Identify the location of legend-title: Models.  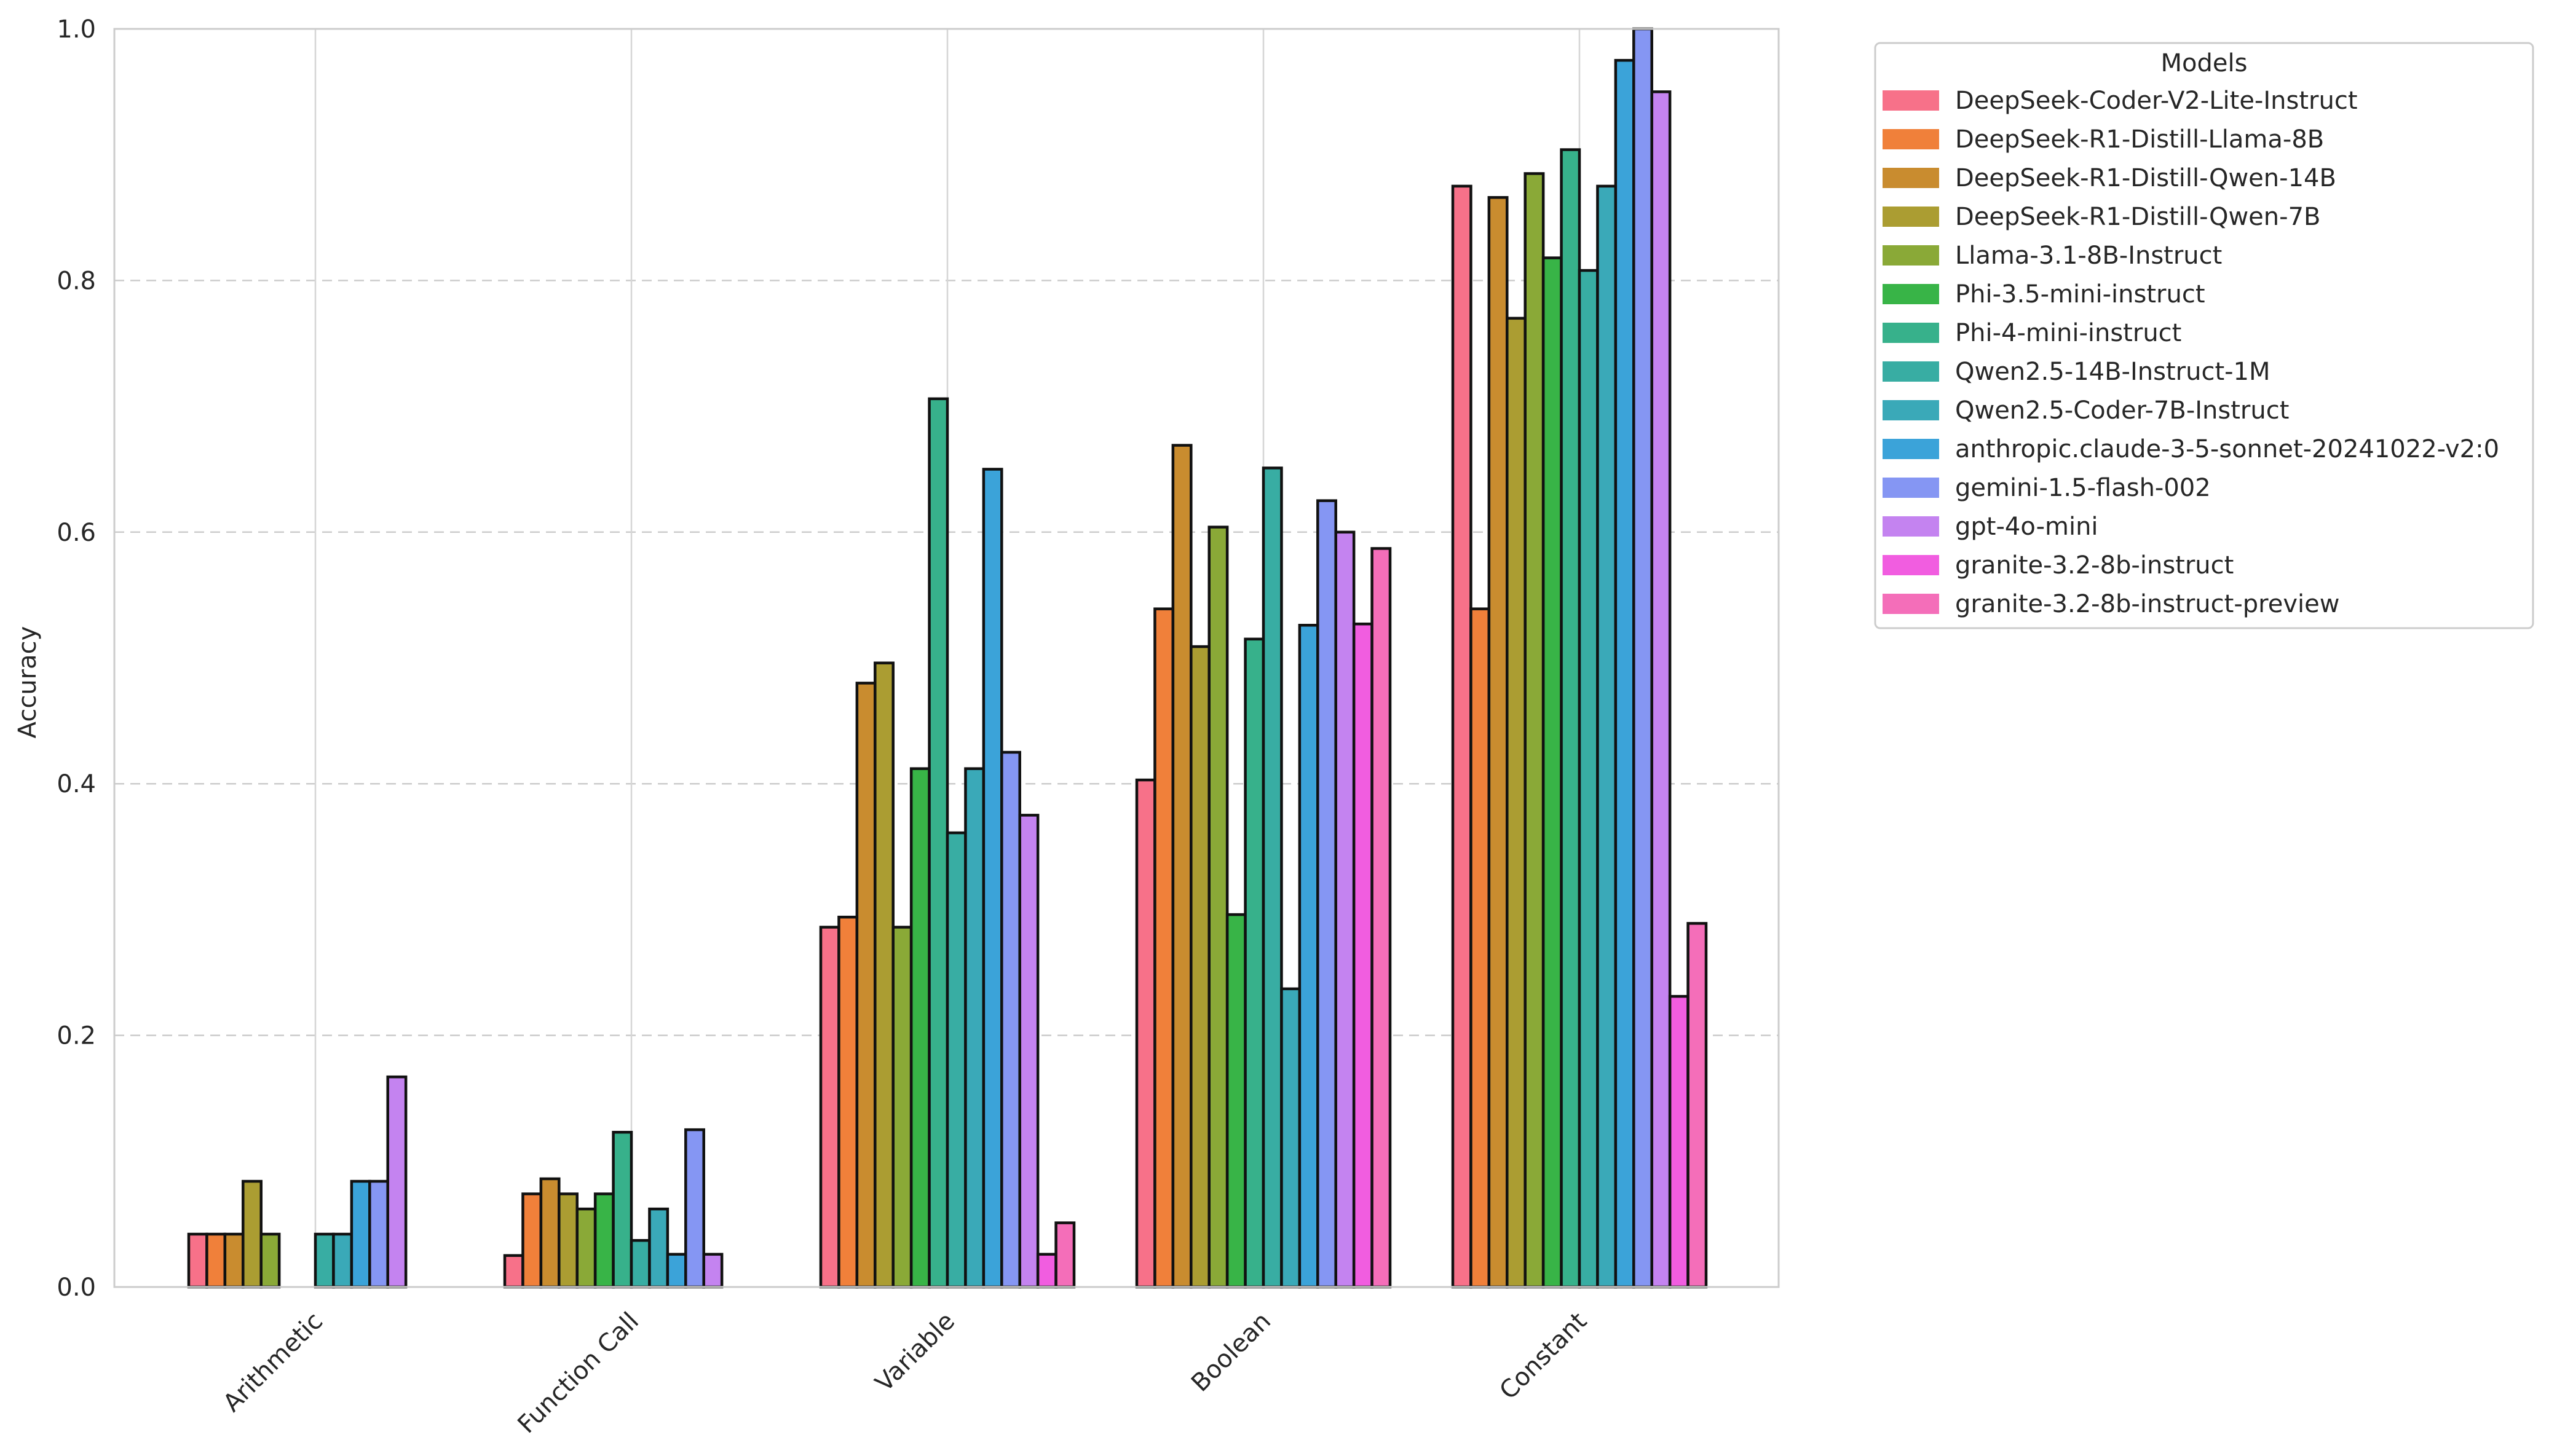
(2204, 63).